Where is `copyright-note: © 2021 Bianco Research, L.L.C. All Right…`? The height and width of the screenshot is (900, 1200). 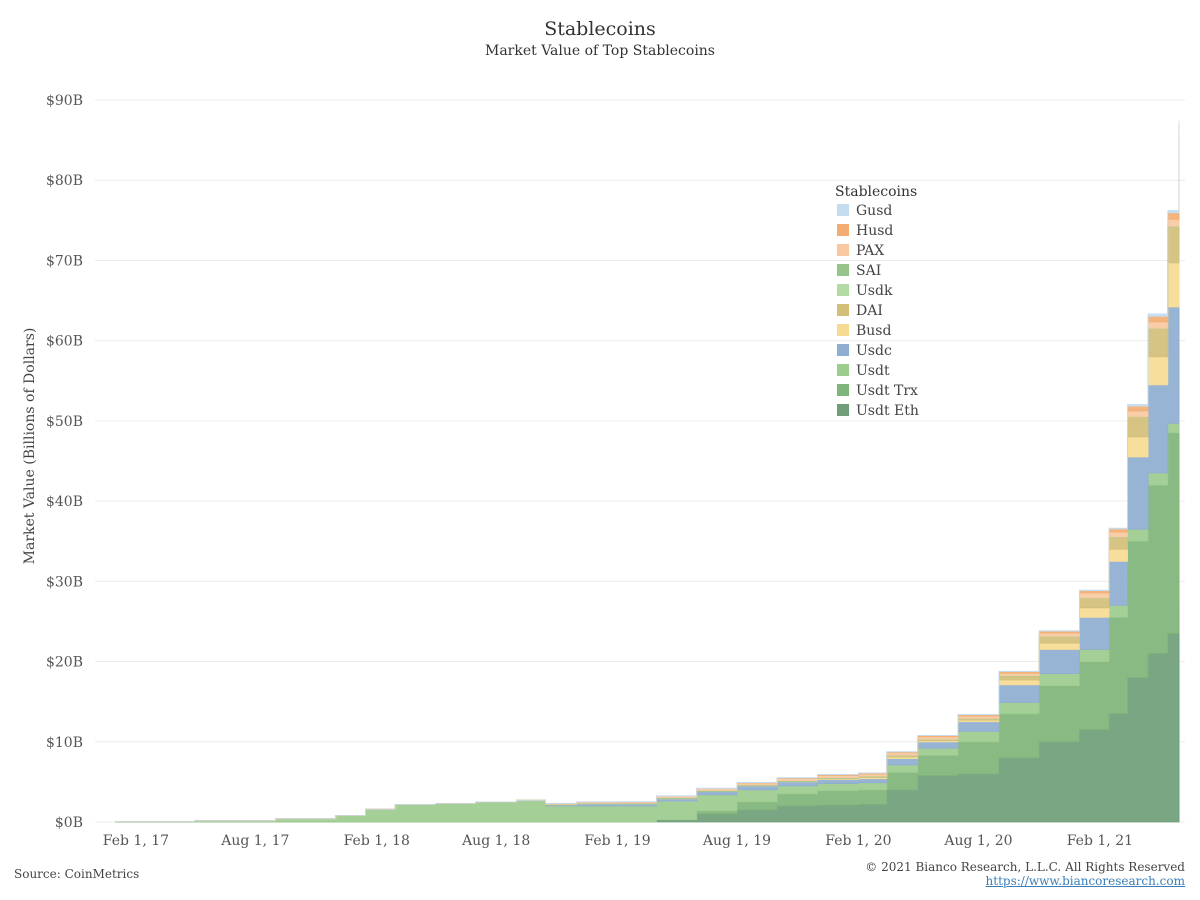
copyright-note: © 2021 Bianco Research, L.L.C. All Right… is located at coordinates (1025, 867).